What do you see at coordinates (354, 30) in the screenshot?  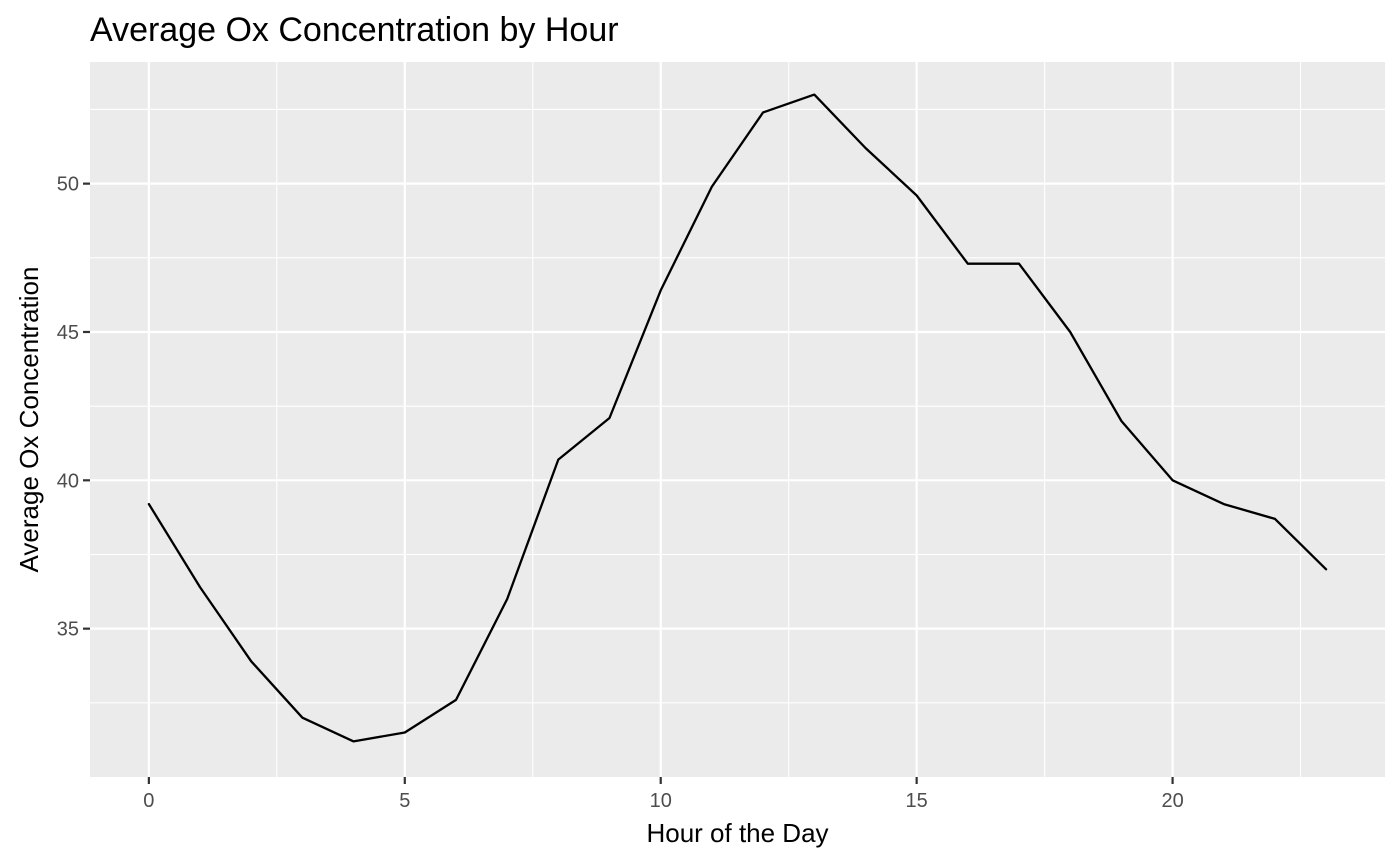 I see `chart-title: Average Ox Concentration by Hour` at bounding box center [354, 30].